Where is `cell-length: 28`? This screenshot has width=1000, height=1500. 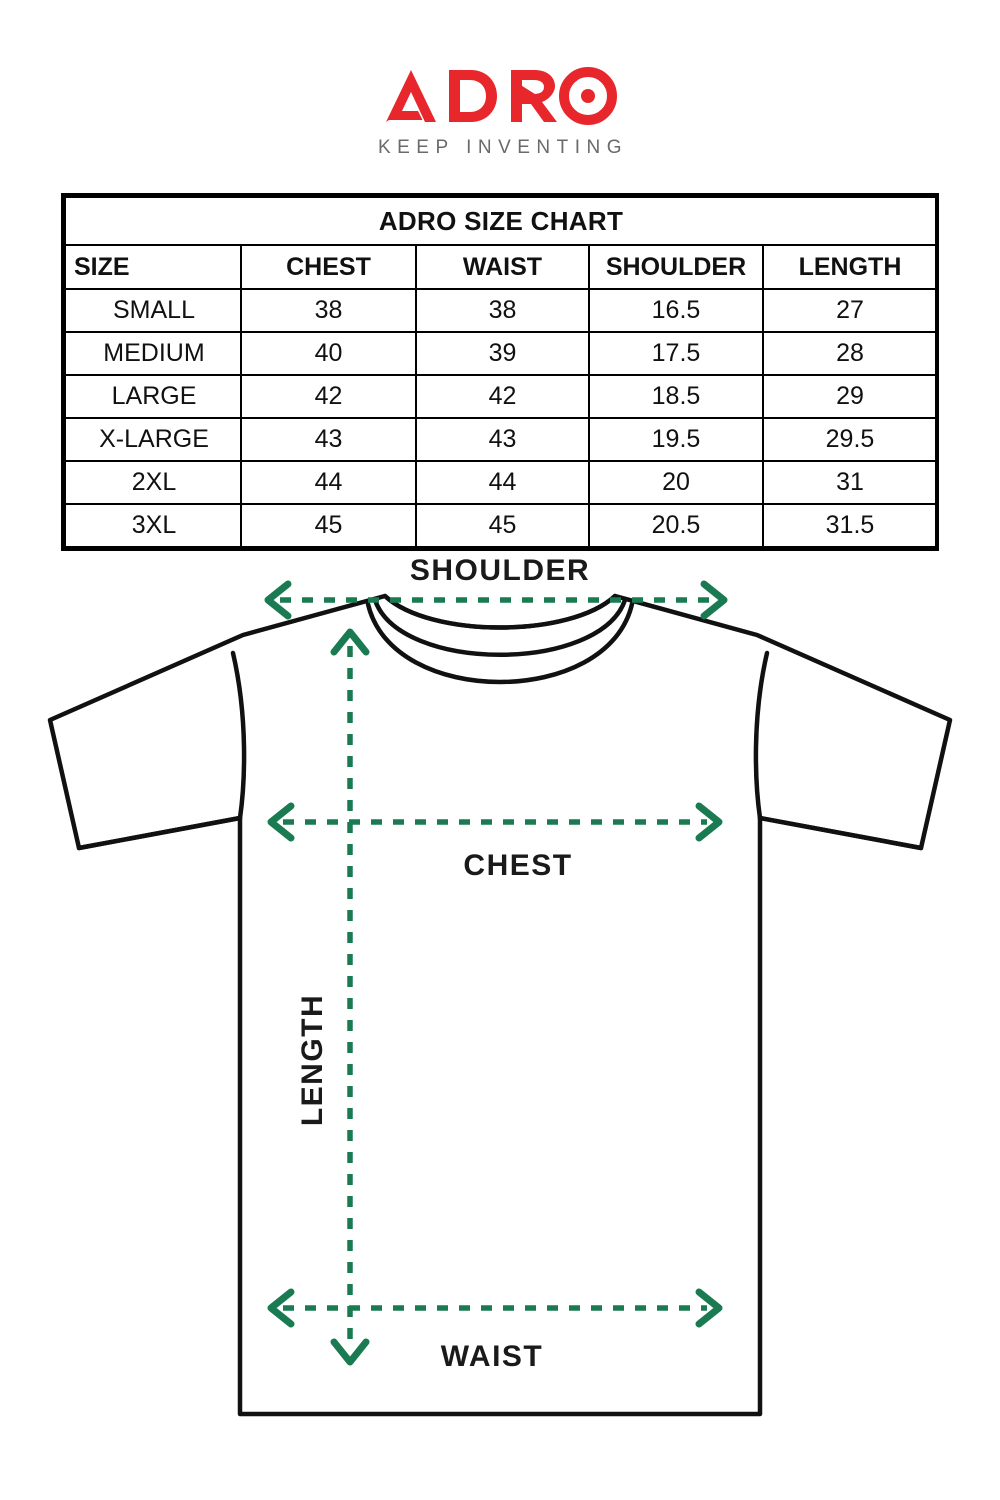
cell-length: 28 is located at coordinates (850, 353).